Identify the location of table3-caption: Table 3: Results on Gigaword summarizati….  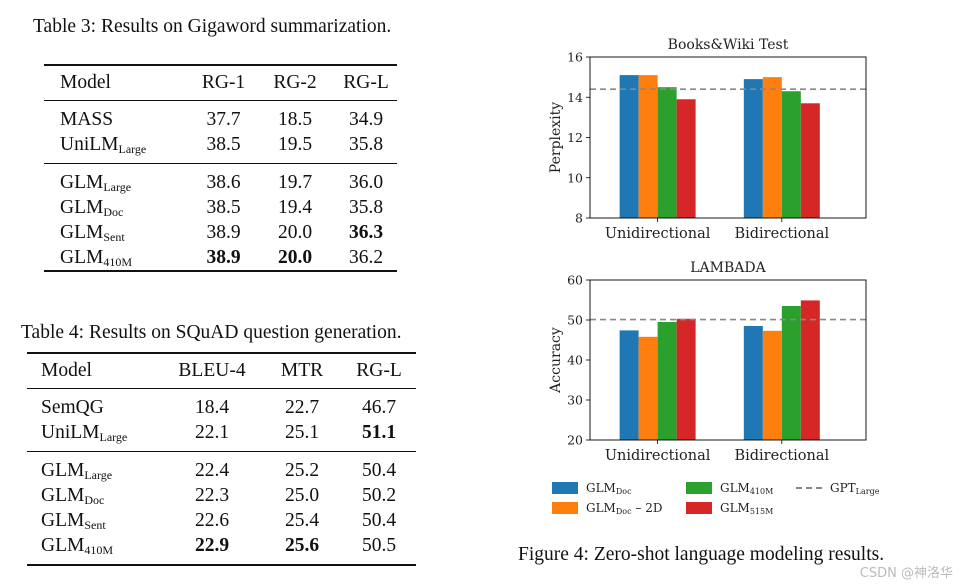
(212, 26).